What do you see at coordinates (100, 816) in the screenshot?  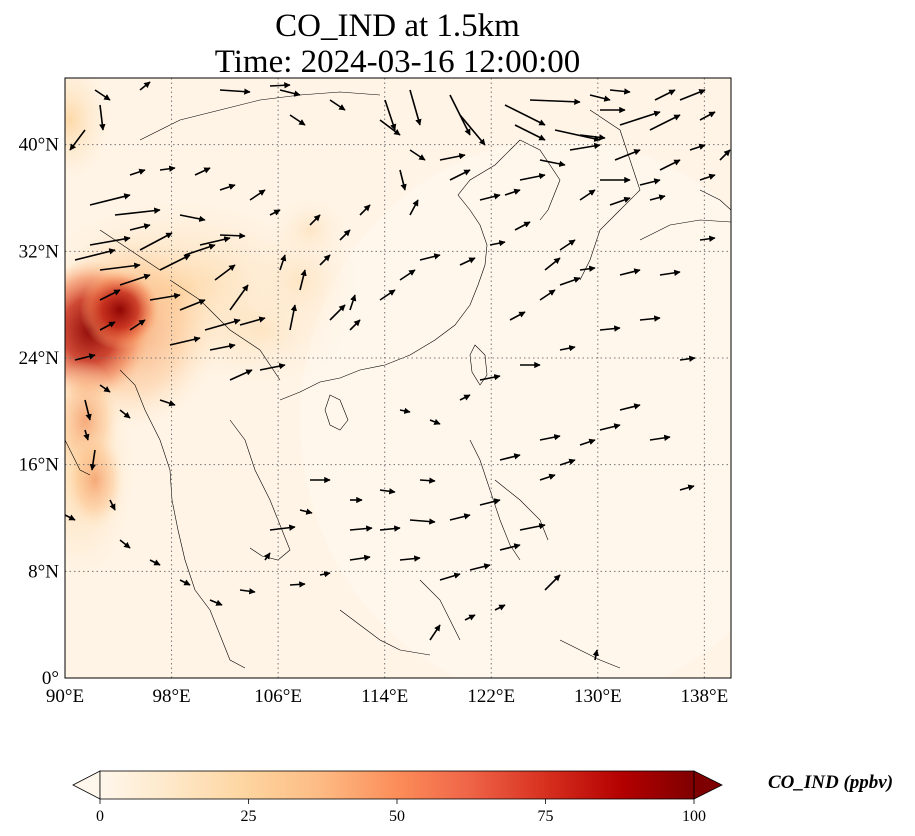 I see `colorbar-tick-label: 0` at bounding box center [100, 816].